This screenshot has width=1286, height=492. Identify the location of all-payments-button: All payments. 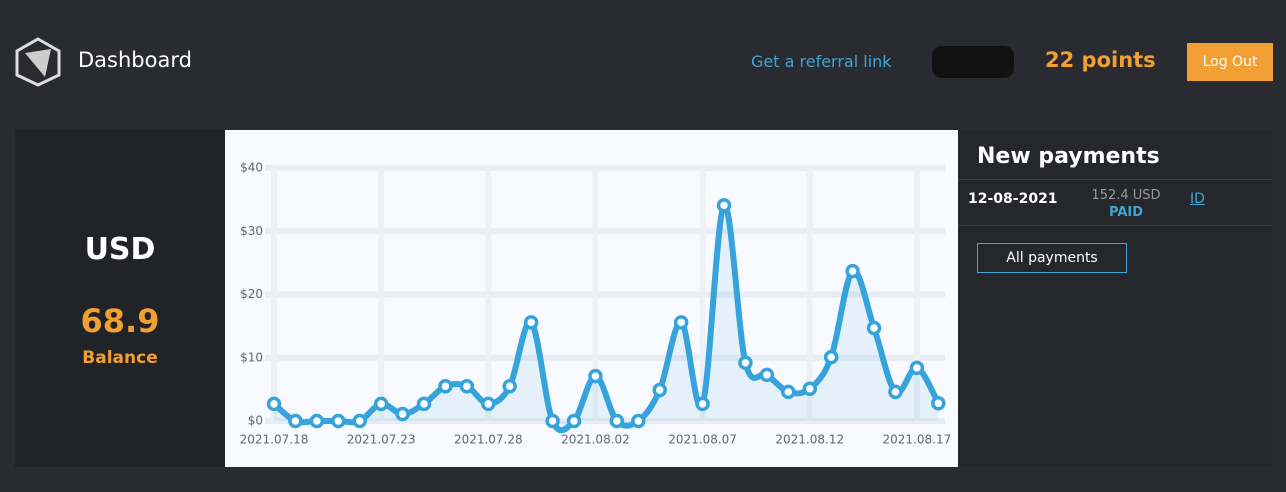
(1052, 258).